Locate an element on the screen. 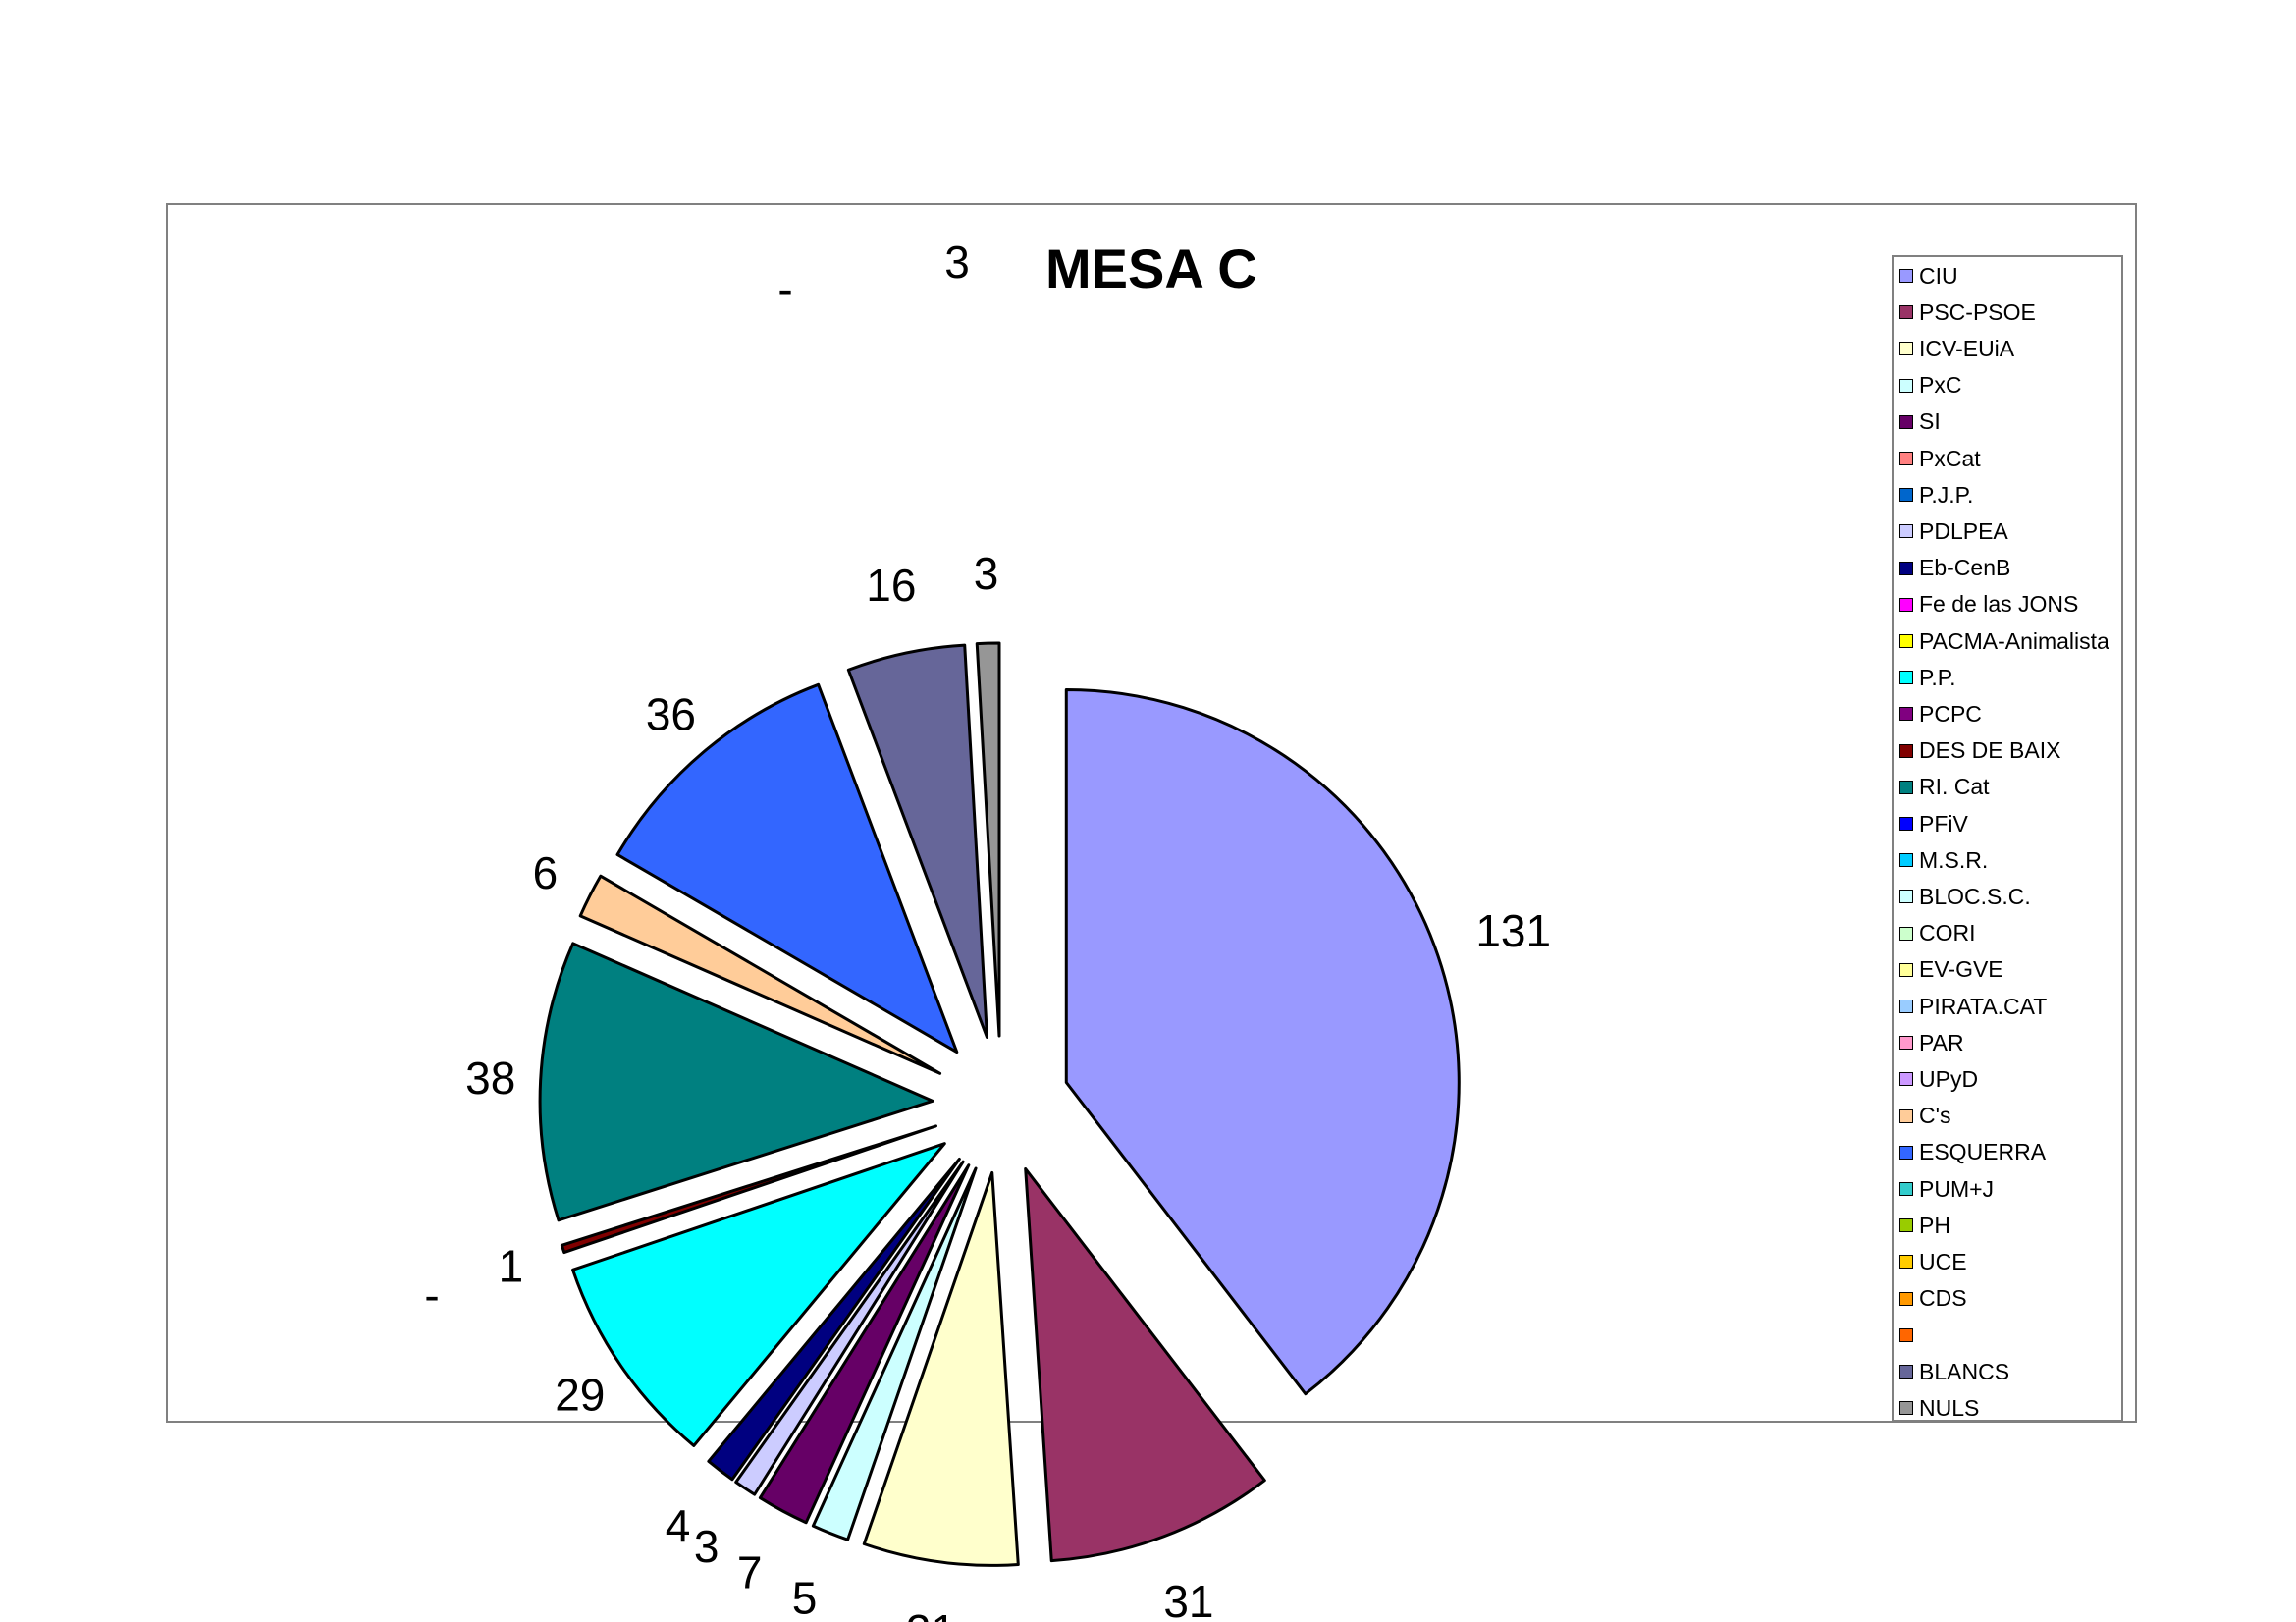  pie-slice-si is located at coordinates (865, 1344).